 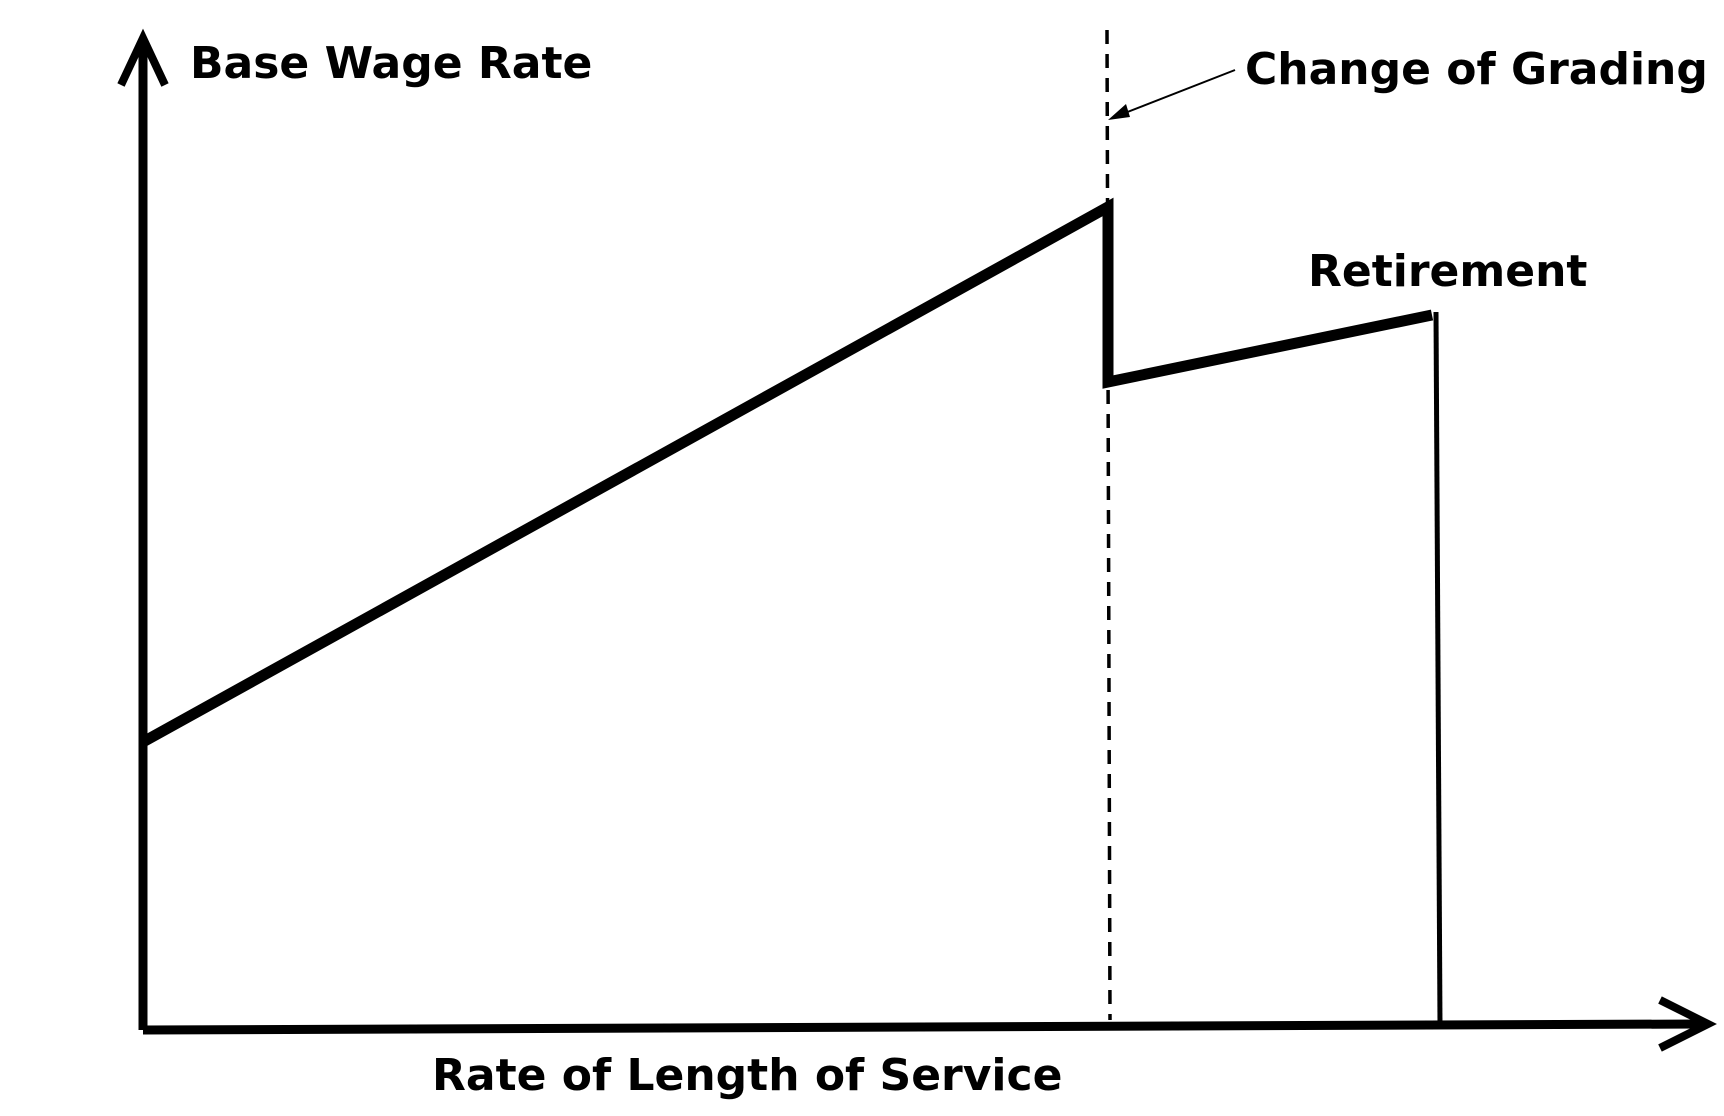 I want to click on y-axis-label: Base Wage Rate, so click(x=391, y=63).